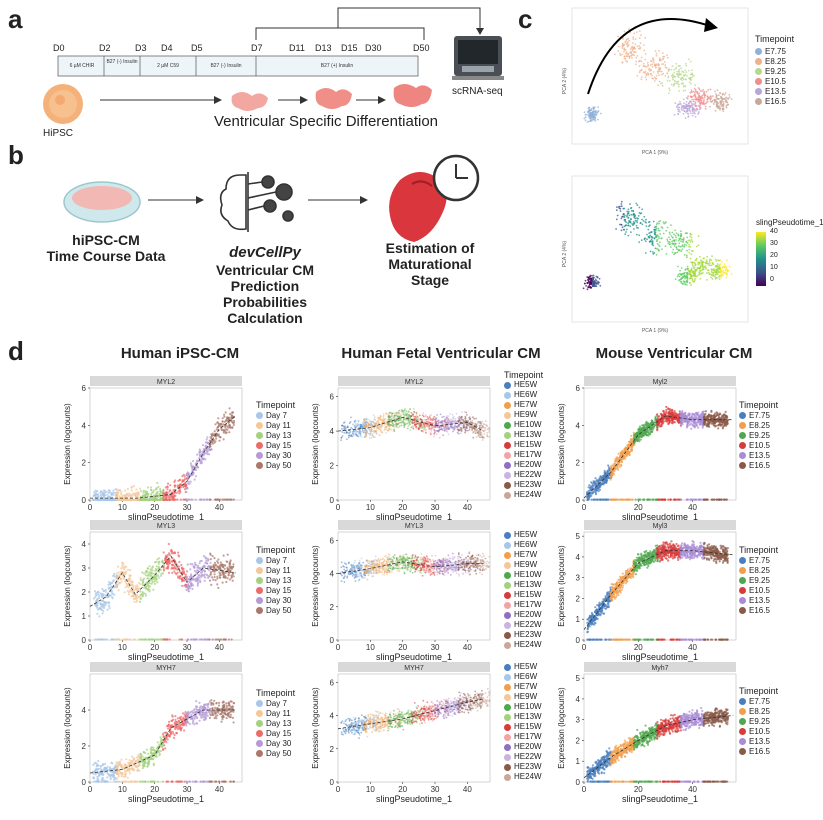  What do you see at coordinates (758, 71) in the screenshot?
I see `legend-swatch` at bounding box center [758, 71].